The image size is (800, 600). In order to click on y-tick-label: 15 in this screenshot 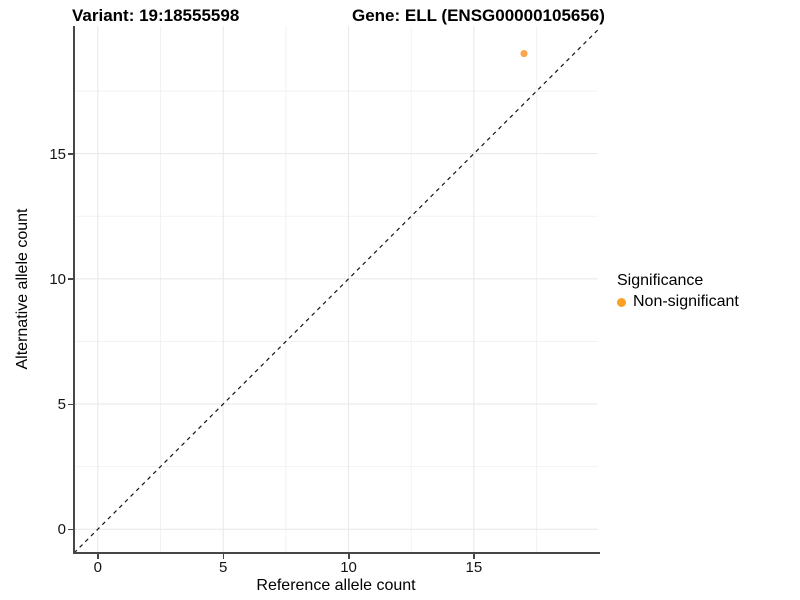, I will do `click(57, 154)`.